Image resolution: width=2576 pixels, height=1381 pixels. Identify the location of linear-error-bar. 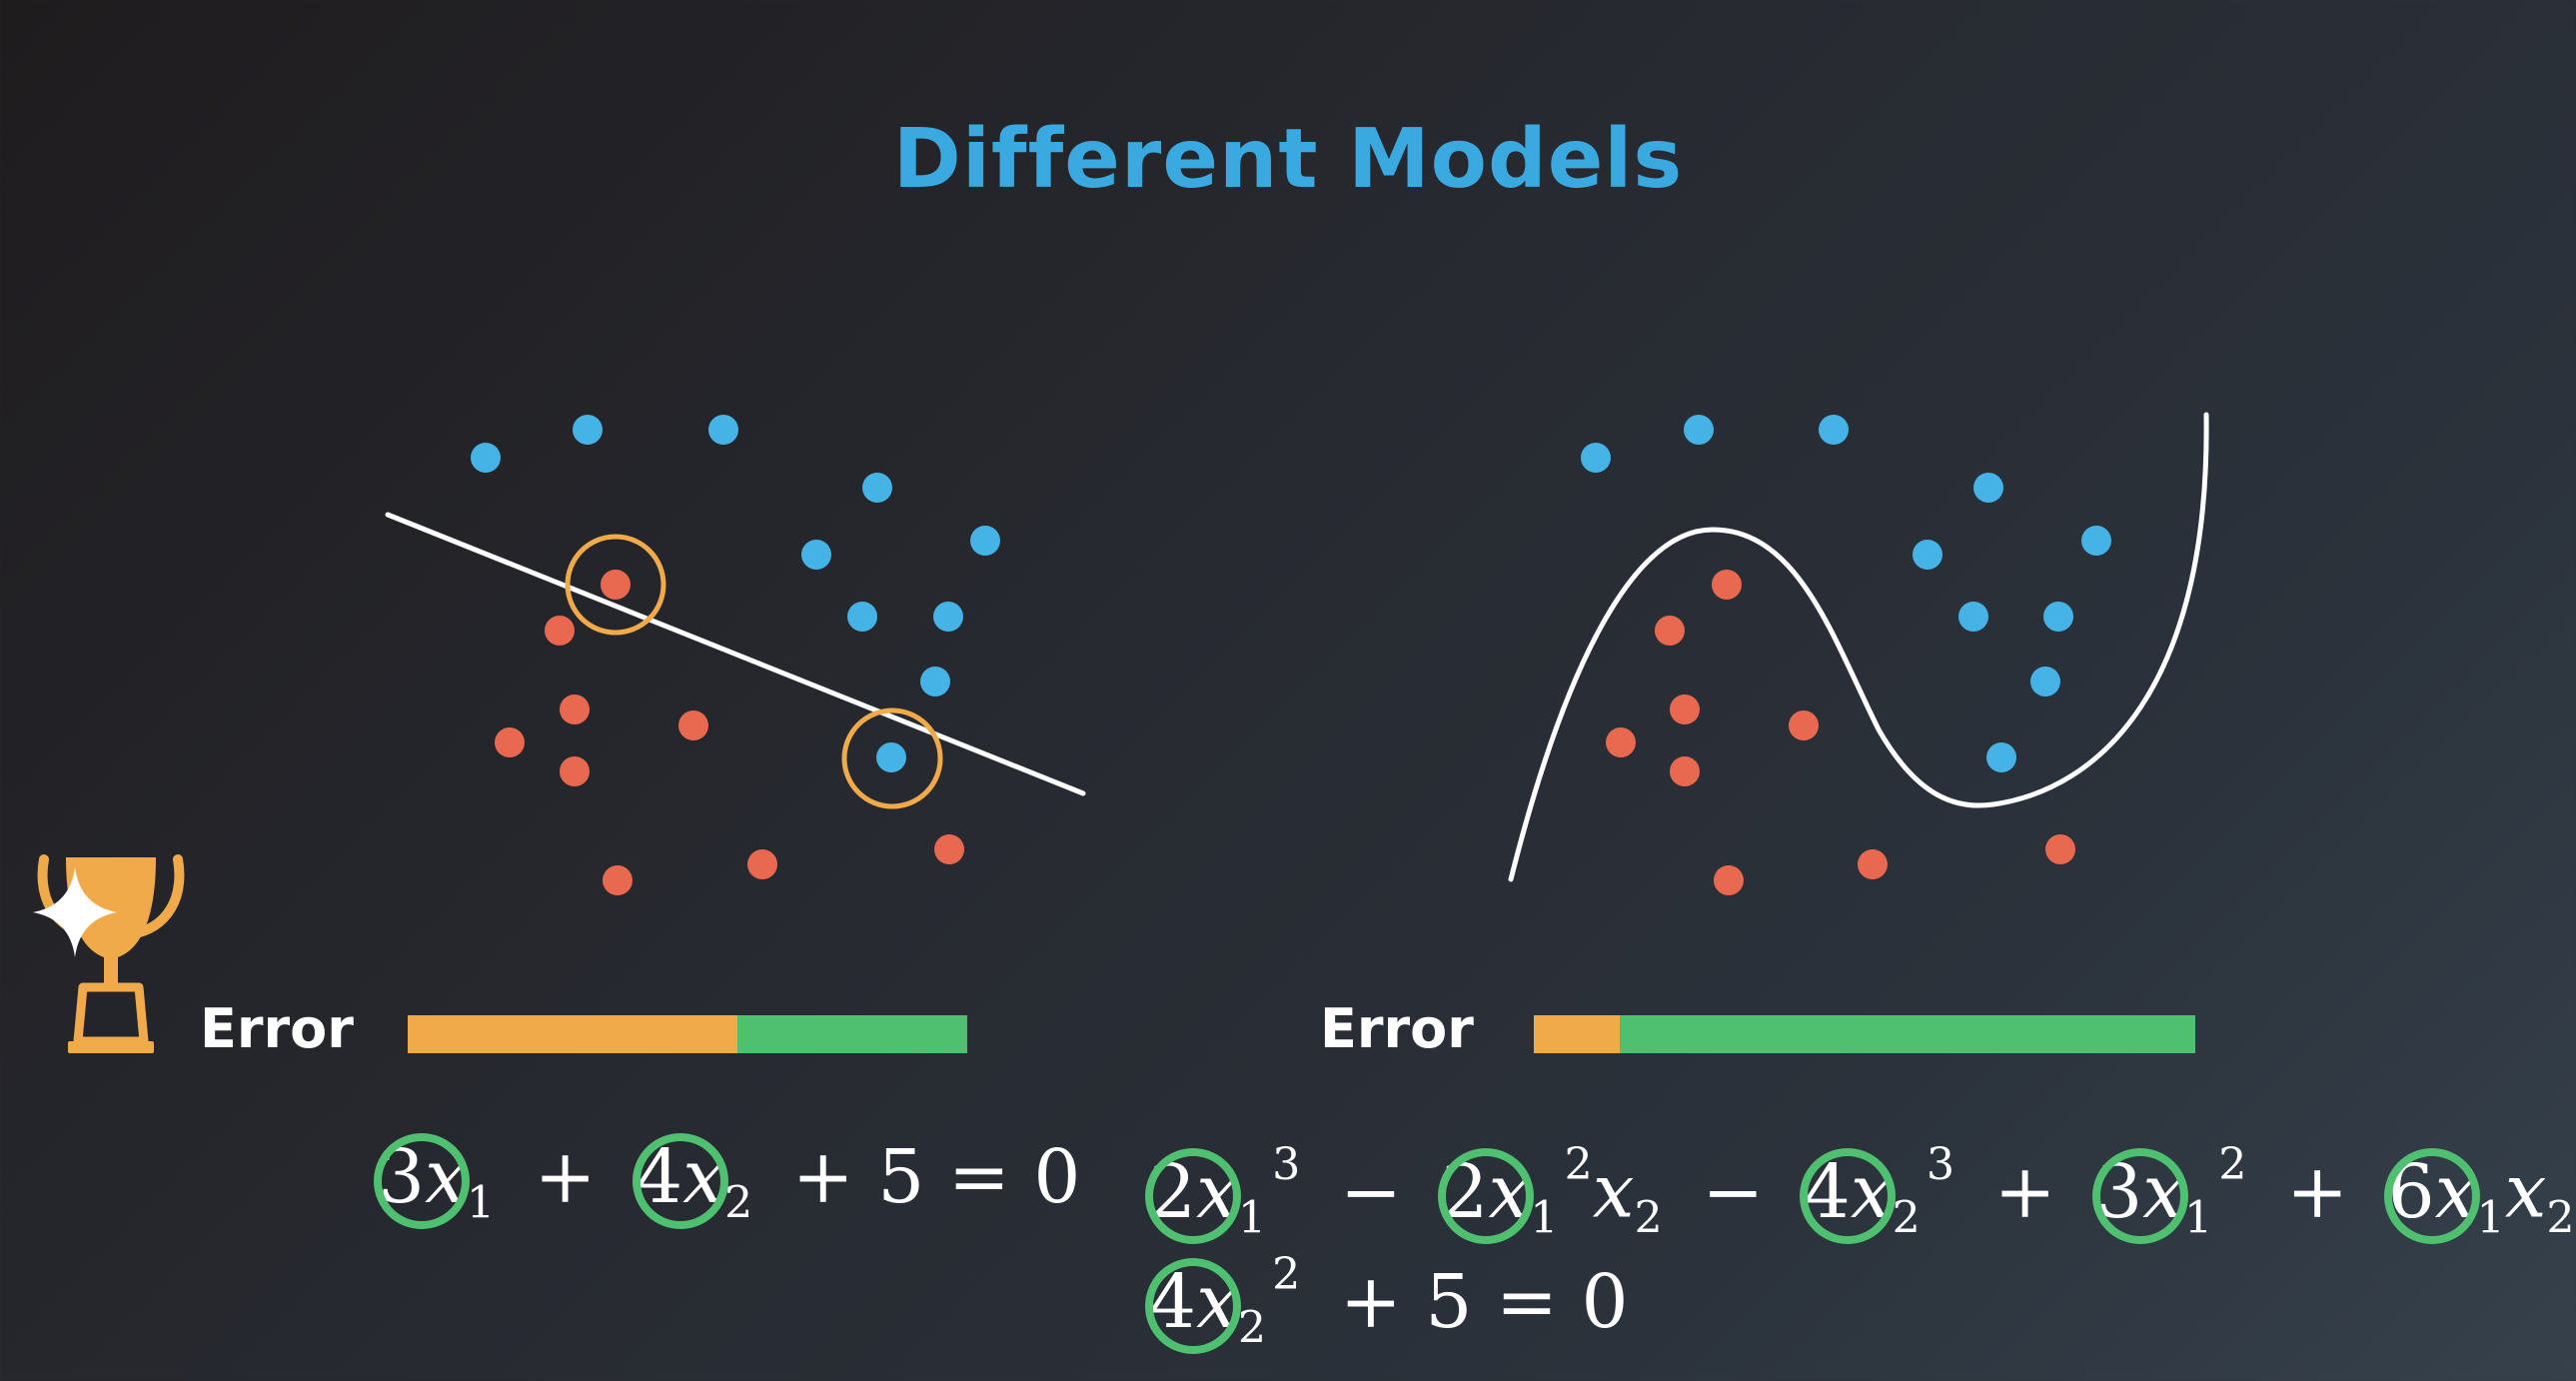
(687, 1034).